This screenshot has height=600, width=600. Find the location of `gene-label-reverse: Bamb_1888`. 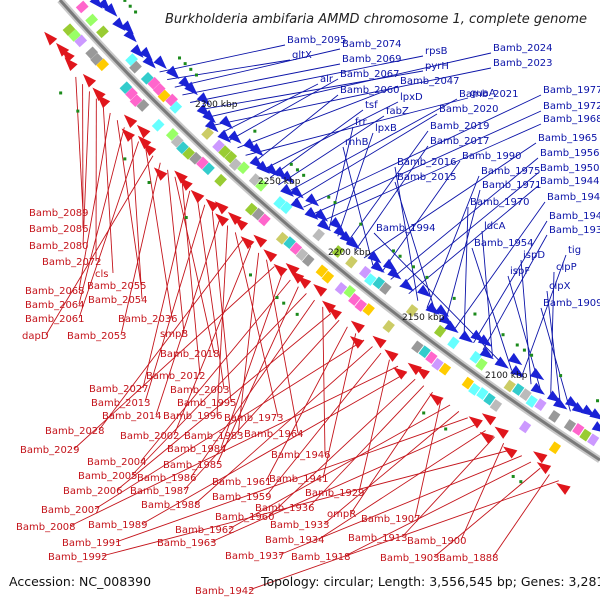

gene-label-reverse: Bamb_1888 is located at coordinates (469, 558).